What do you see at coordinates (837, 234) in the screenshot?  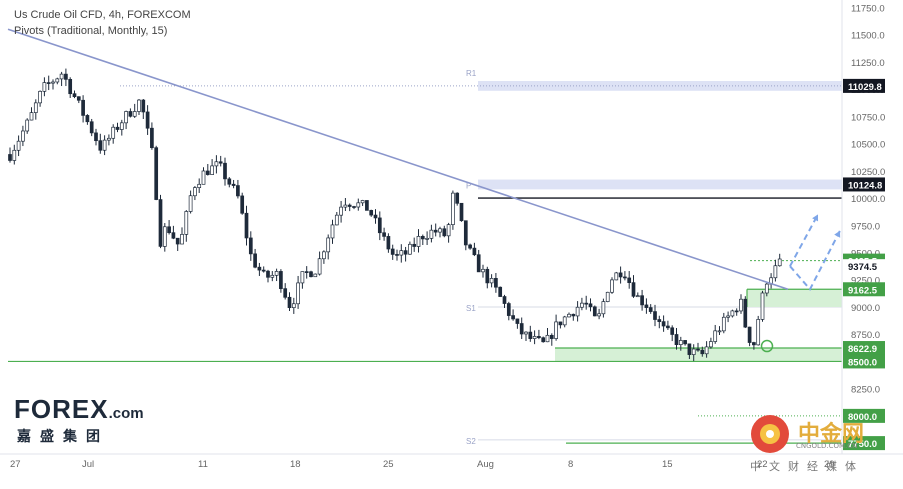 I see `forecast-arrow-2-head` at bounding box center [837, 234].